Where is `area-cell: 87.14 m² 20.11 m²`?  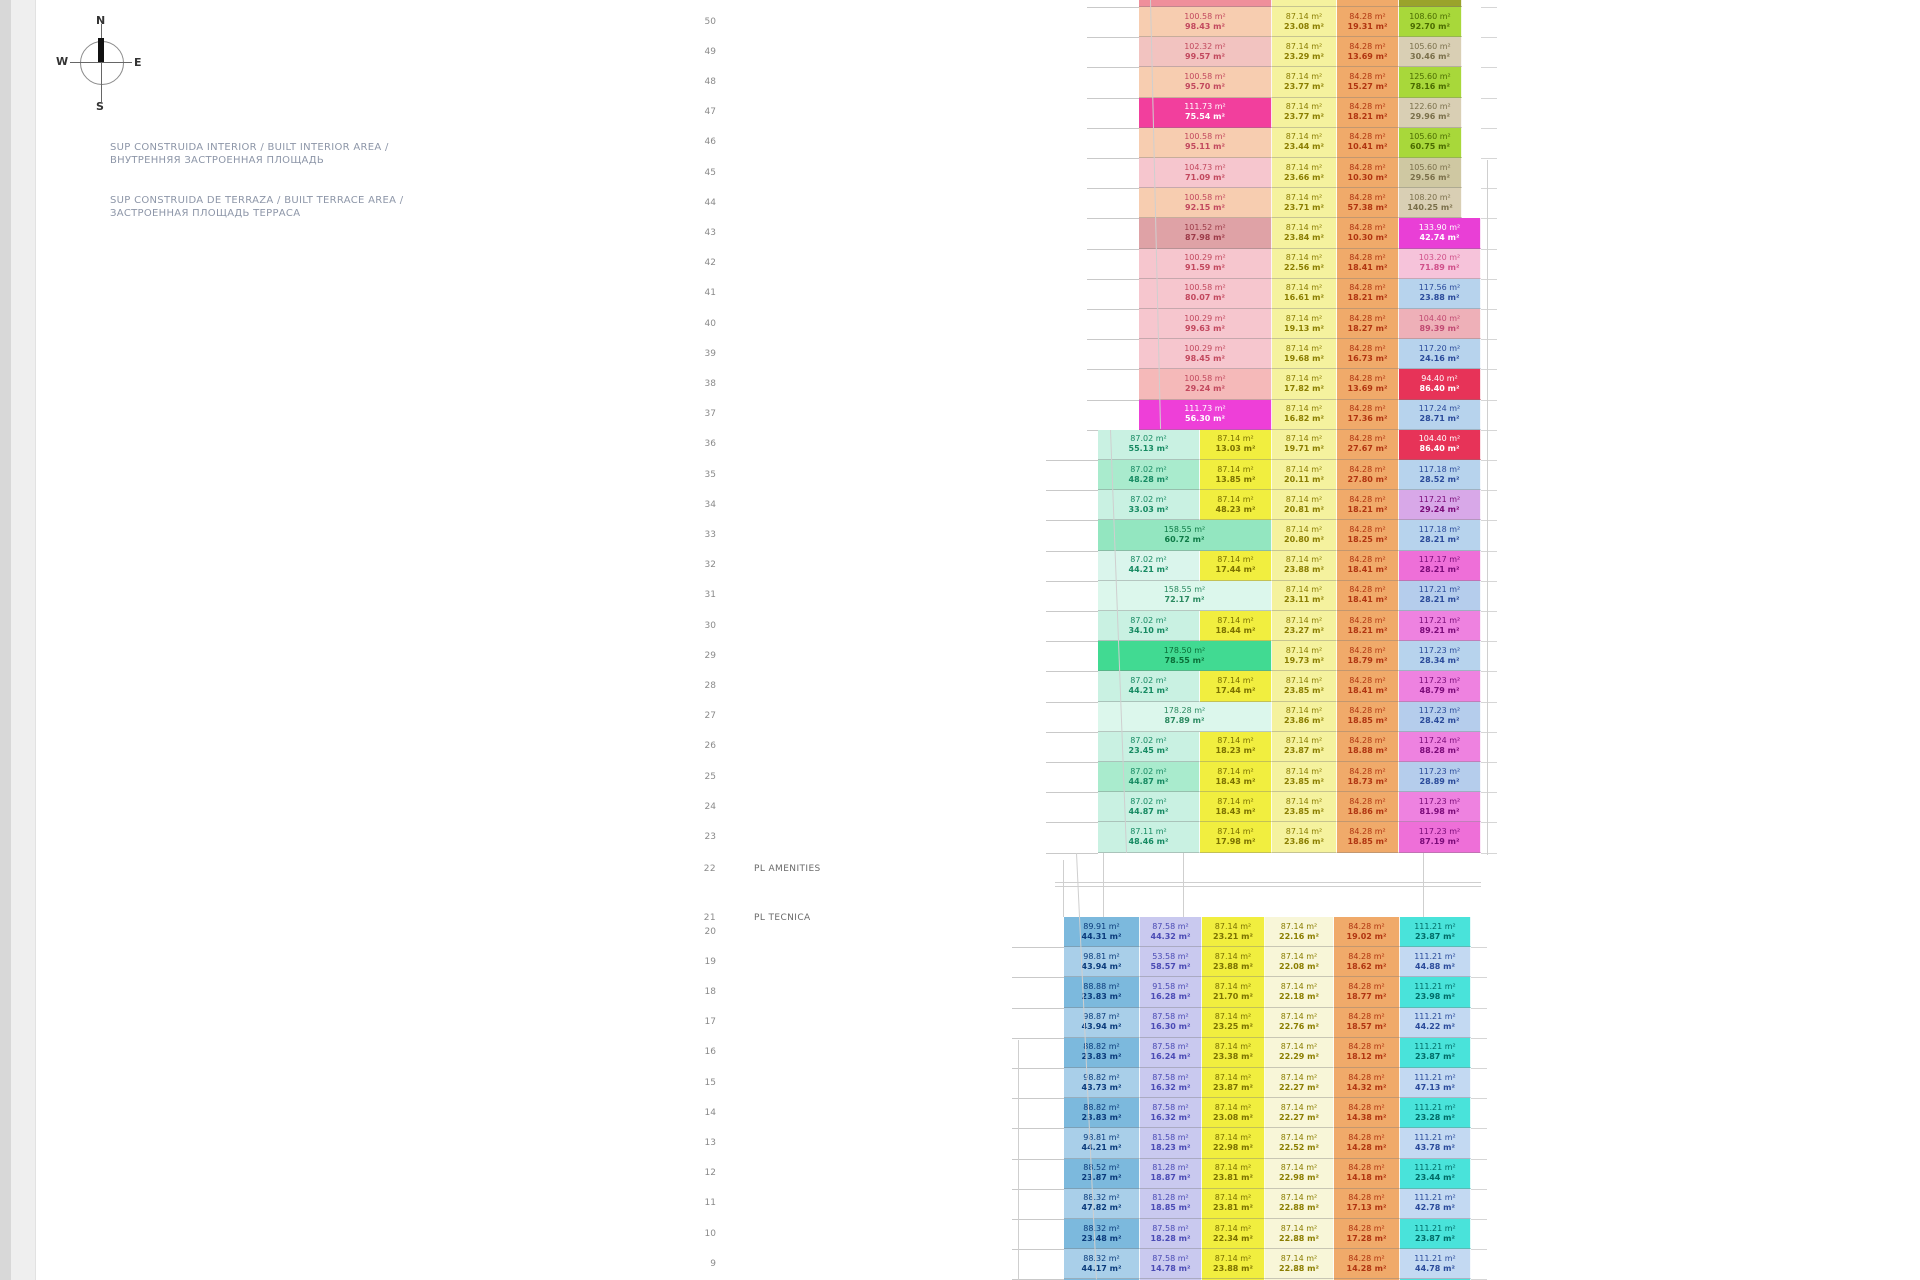
area-cell: 87.14 m² 20.11 m² is located at coordinates (1304, 475).